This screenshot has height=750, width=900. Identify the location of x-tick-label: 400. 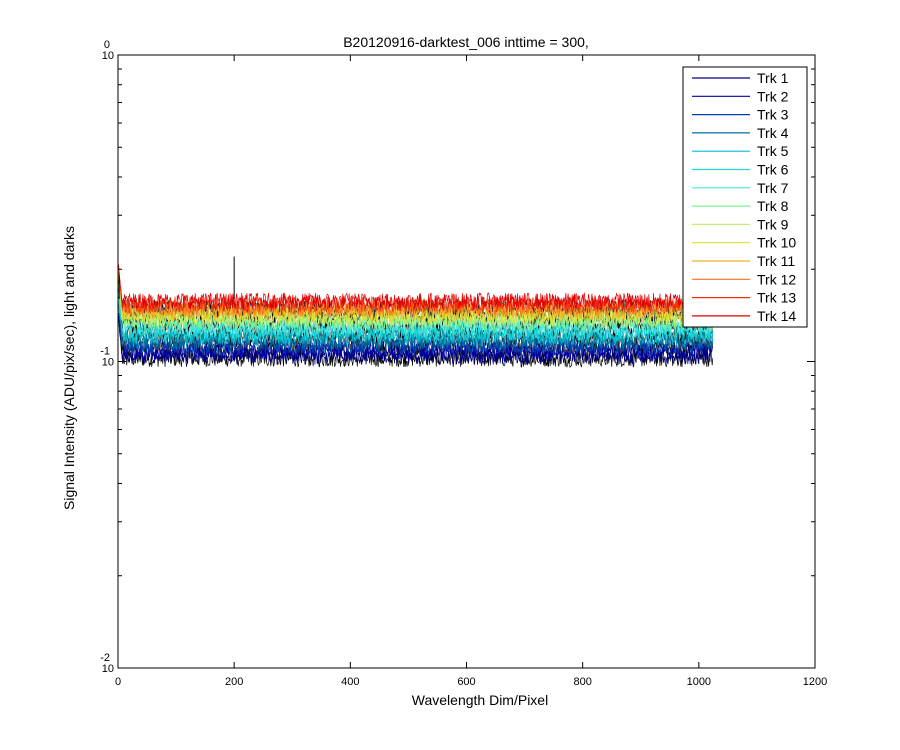
(350, 682).